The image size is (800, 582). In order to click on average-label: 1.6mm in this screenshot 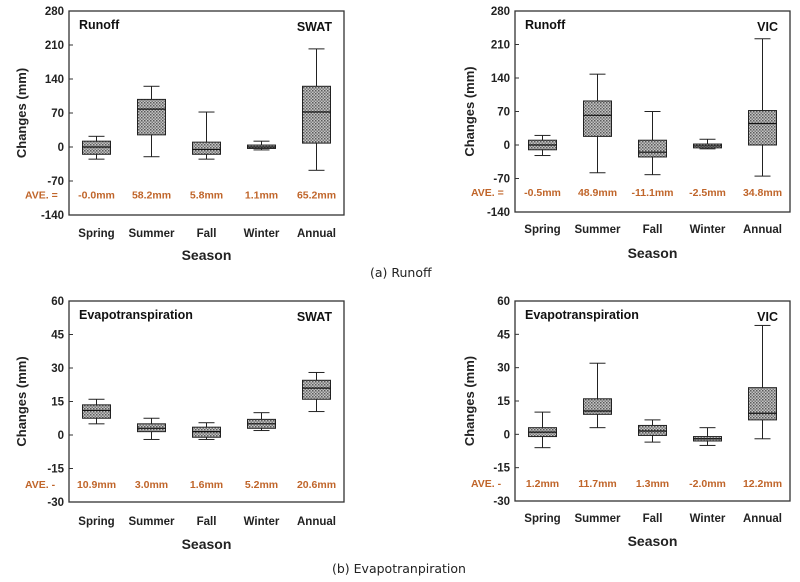, I will do `click(206, 485)`.